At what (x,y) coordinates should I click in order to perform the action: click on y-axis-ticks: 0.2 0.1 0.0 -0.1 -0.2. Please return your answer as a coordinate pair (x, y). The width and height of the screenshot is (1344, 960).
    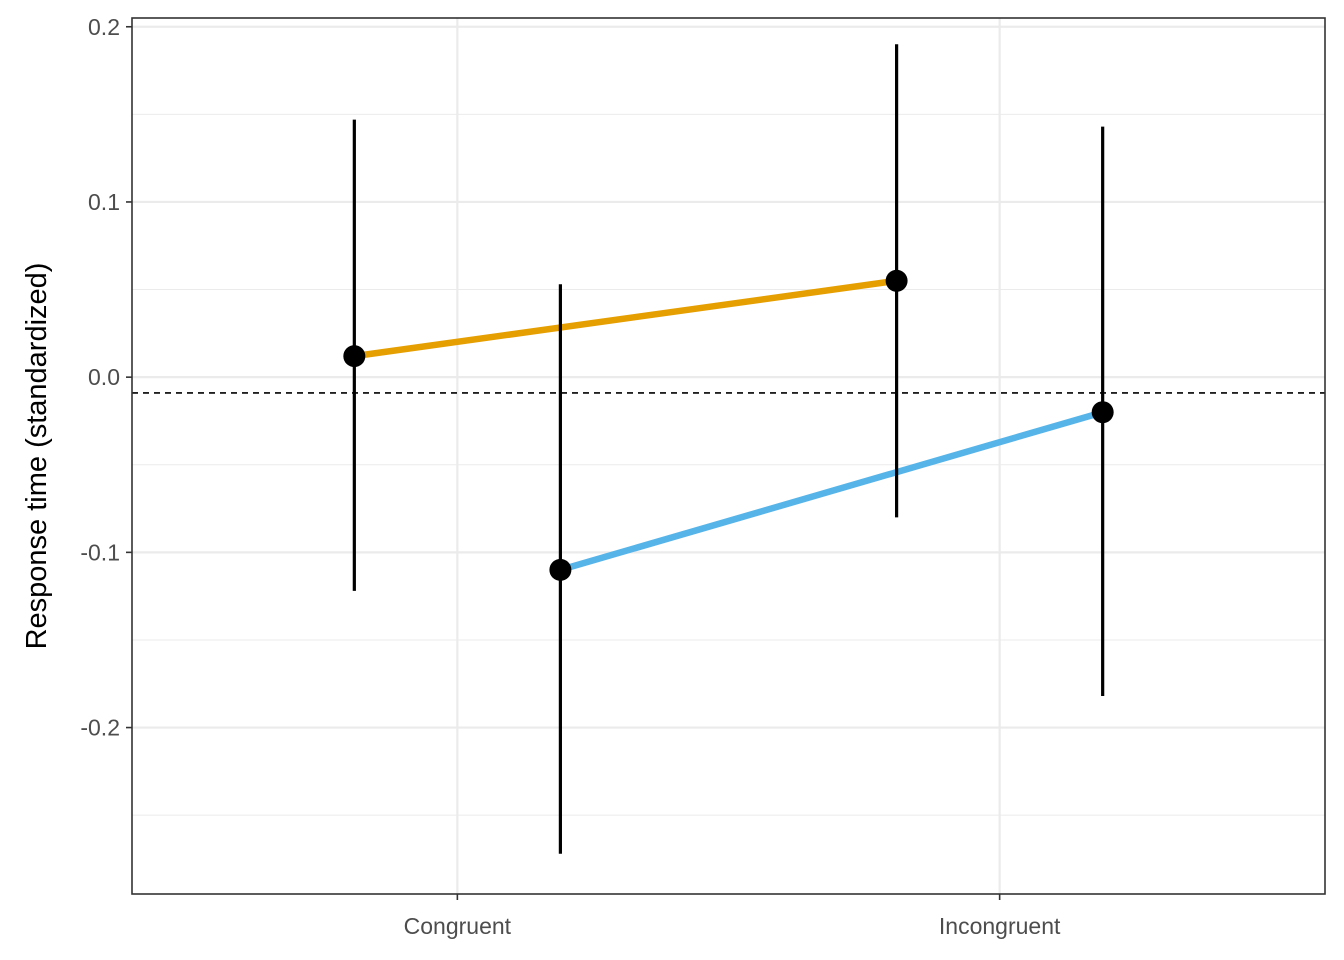
    Looking at the image, I should click on (106, 377).